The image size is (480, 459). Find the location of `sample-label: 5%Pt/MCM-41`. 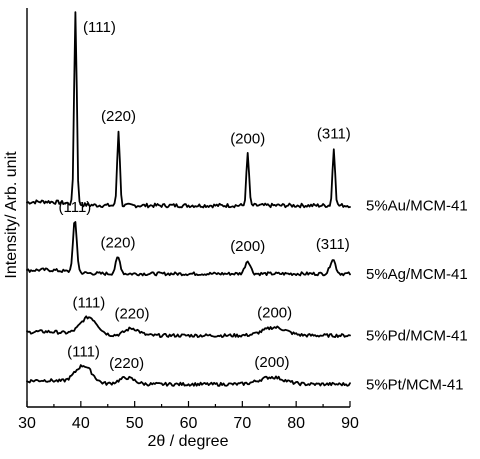

sample-label: 5%Pt/MCM-41 is located at coordinates (415, 384).